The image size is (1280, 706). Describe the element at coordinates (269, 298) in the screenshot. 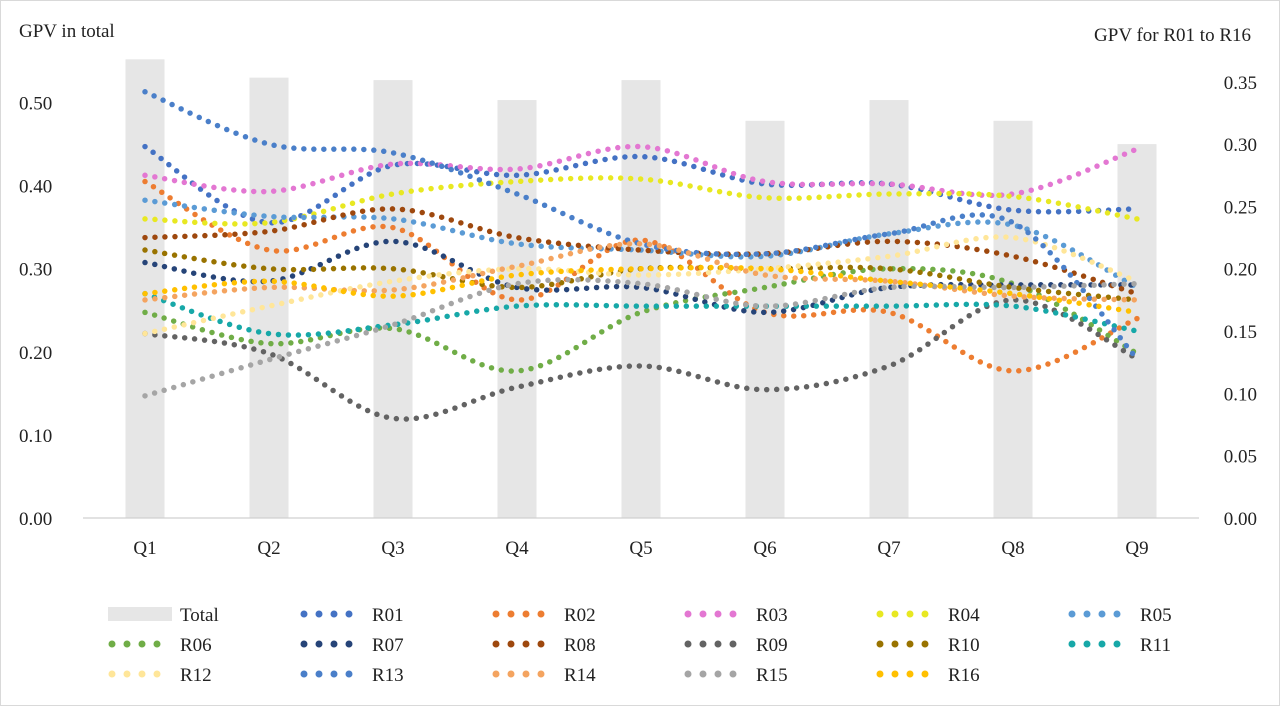

I see `bar-total-q2` at that location.